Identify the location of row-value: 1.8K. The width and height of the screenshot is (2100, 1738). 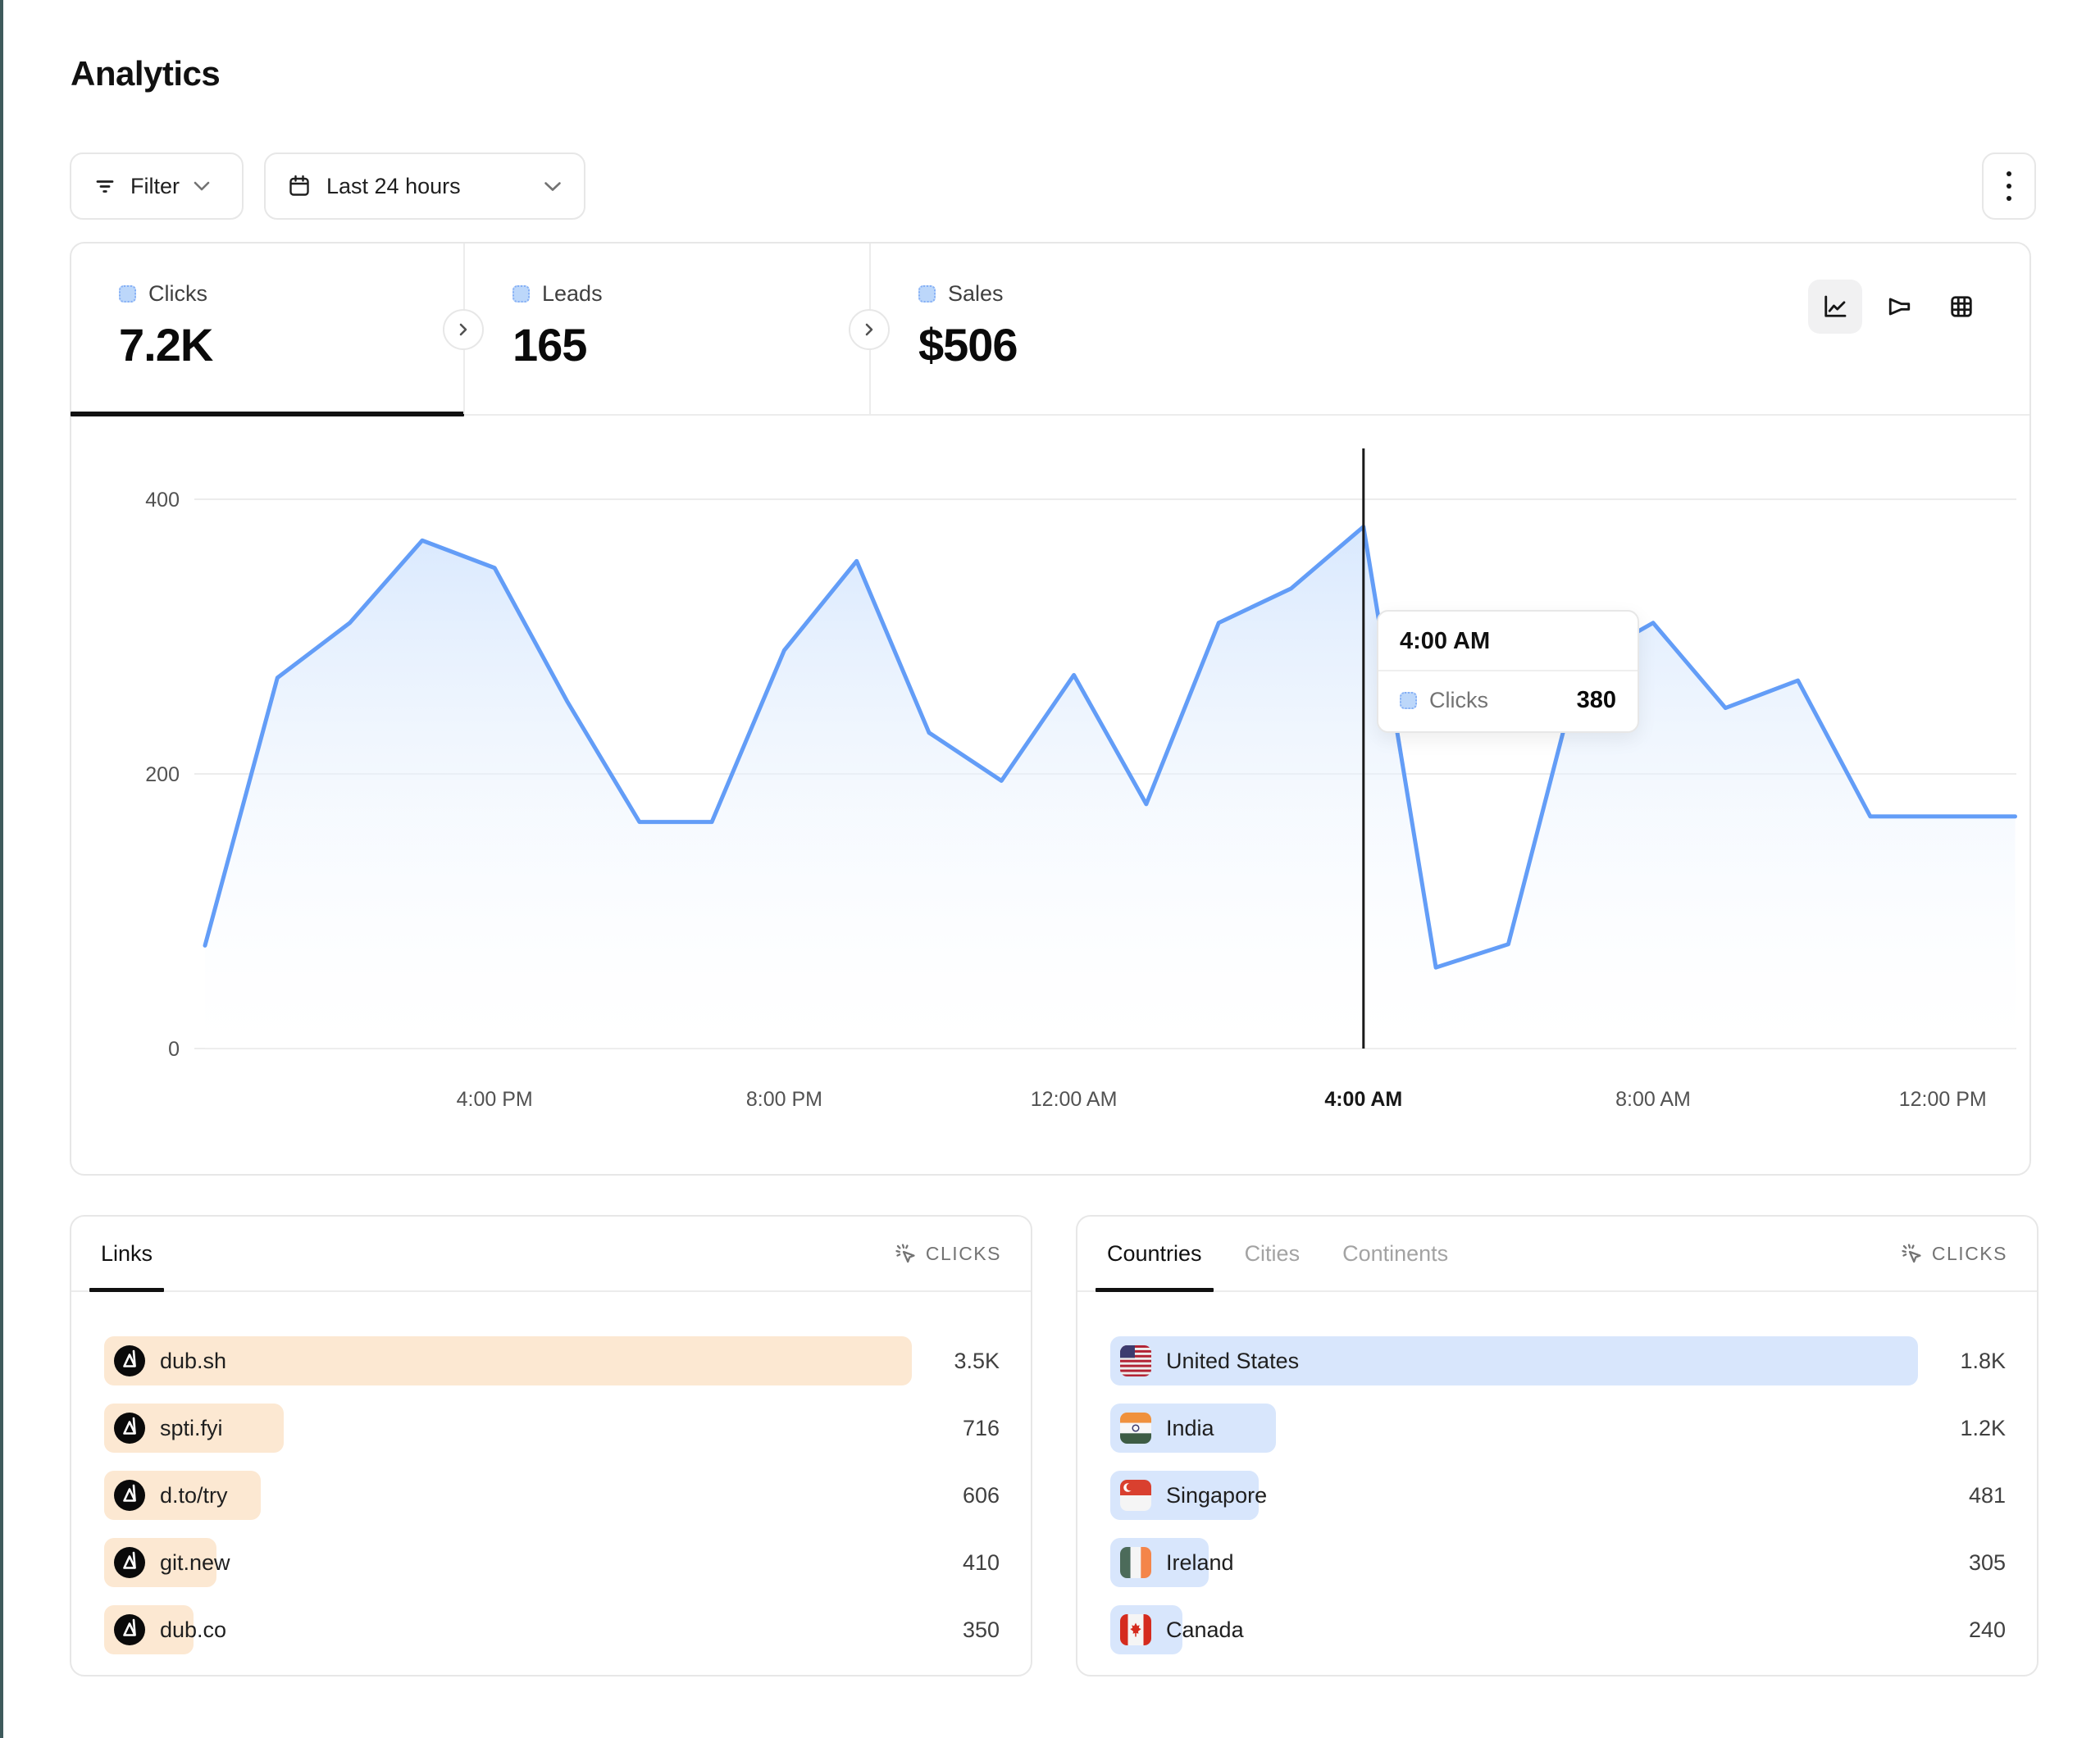
(1983, 1360).